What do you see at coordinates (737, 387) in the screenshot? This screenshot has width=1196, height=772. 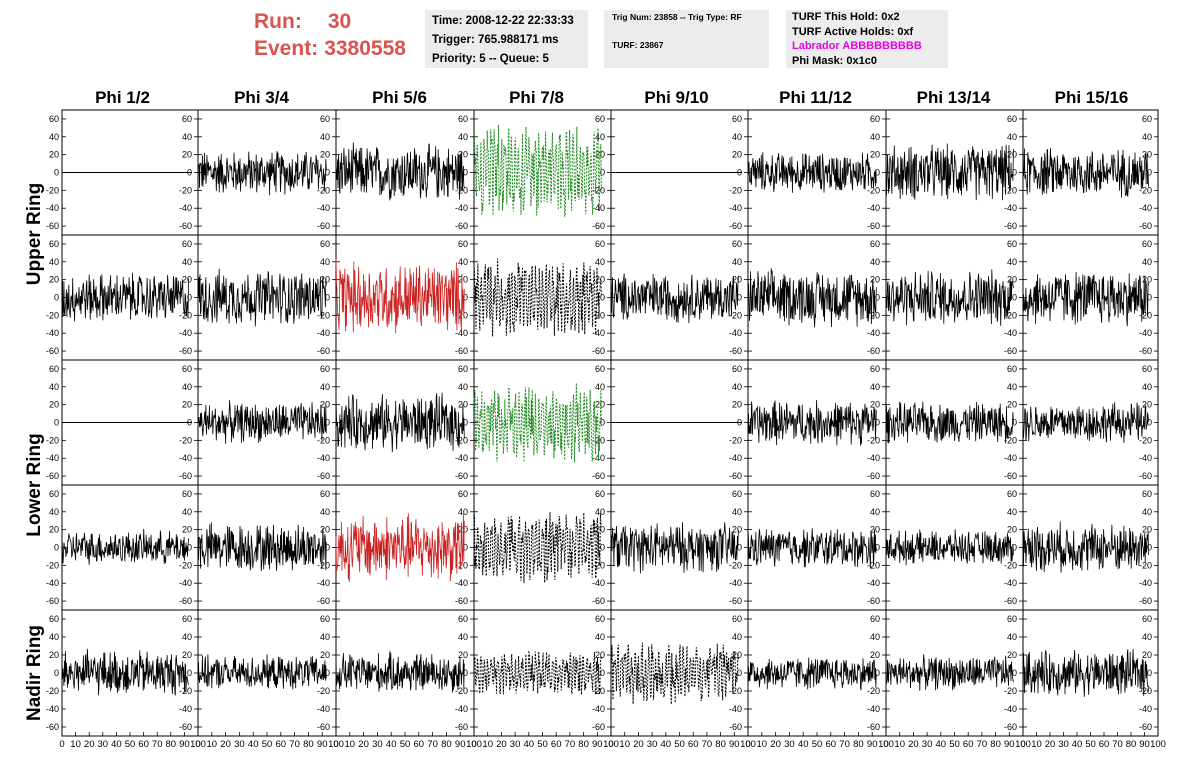 I see `y-tick-label-r2-c4-1: 40` at bounding box center [737, 387].